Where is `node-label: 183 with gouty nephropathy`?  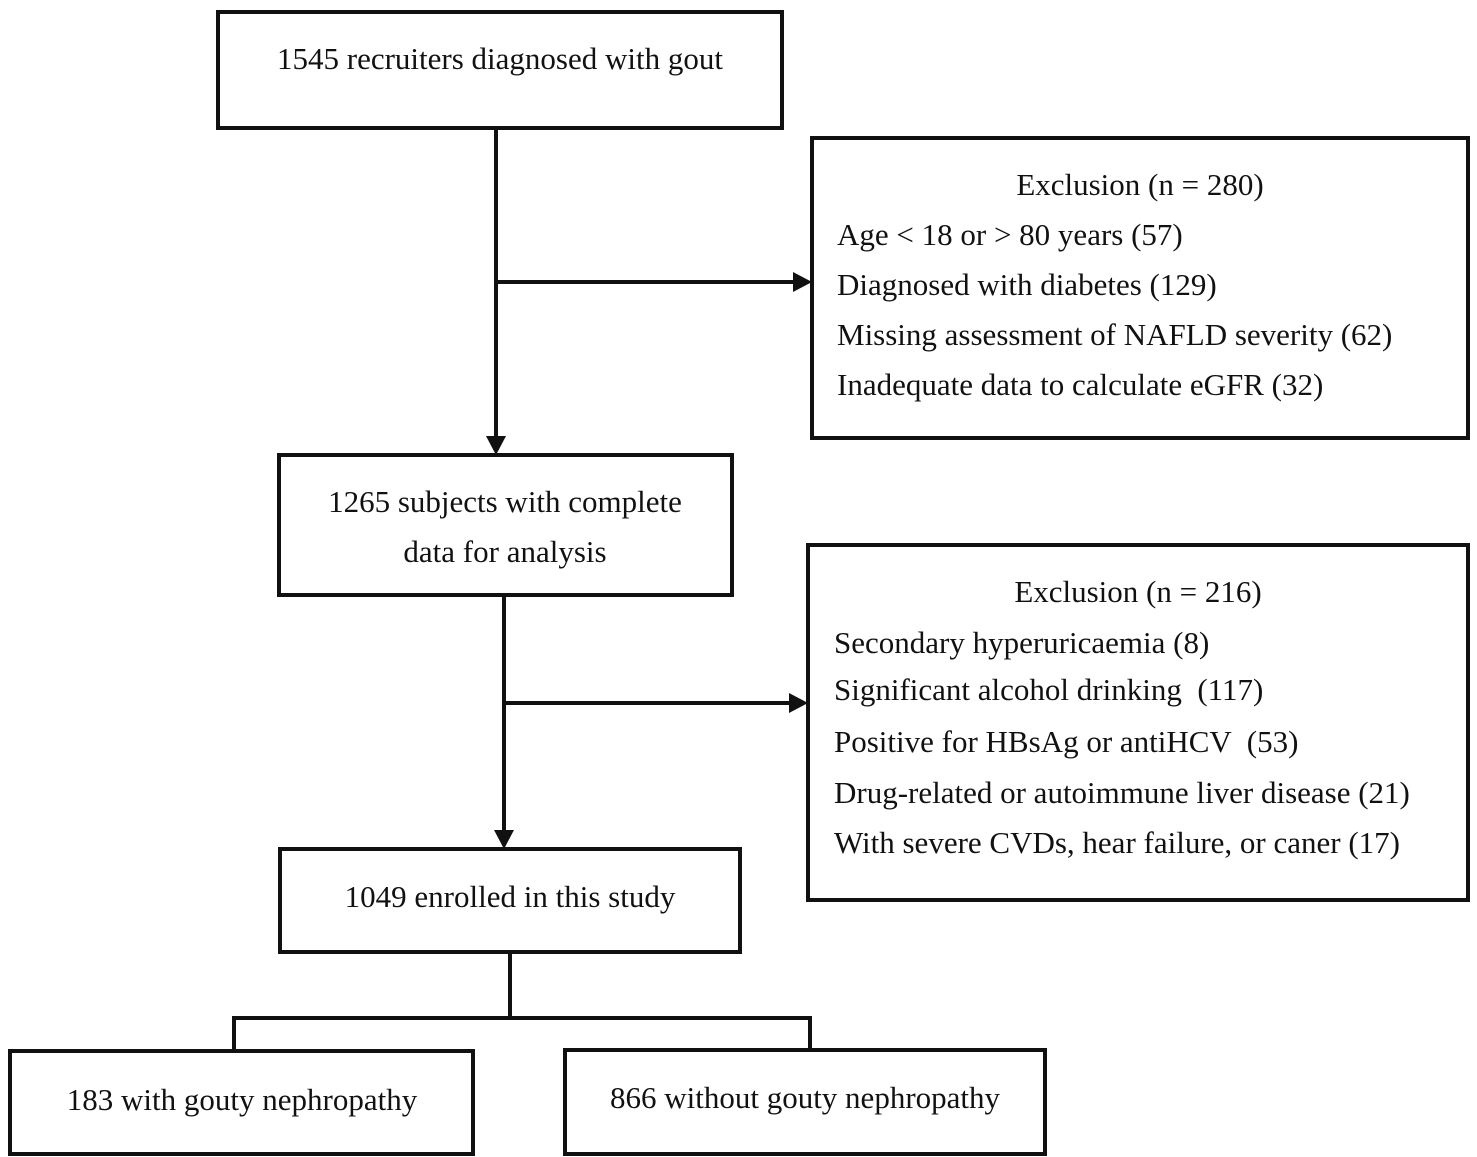
node-label: 183 with gouty nephropathy is located at coordinates (242, 1099).